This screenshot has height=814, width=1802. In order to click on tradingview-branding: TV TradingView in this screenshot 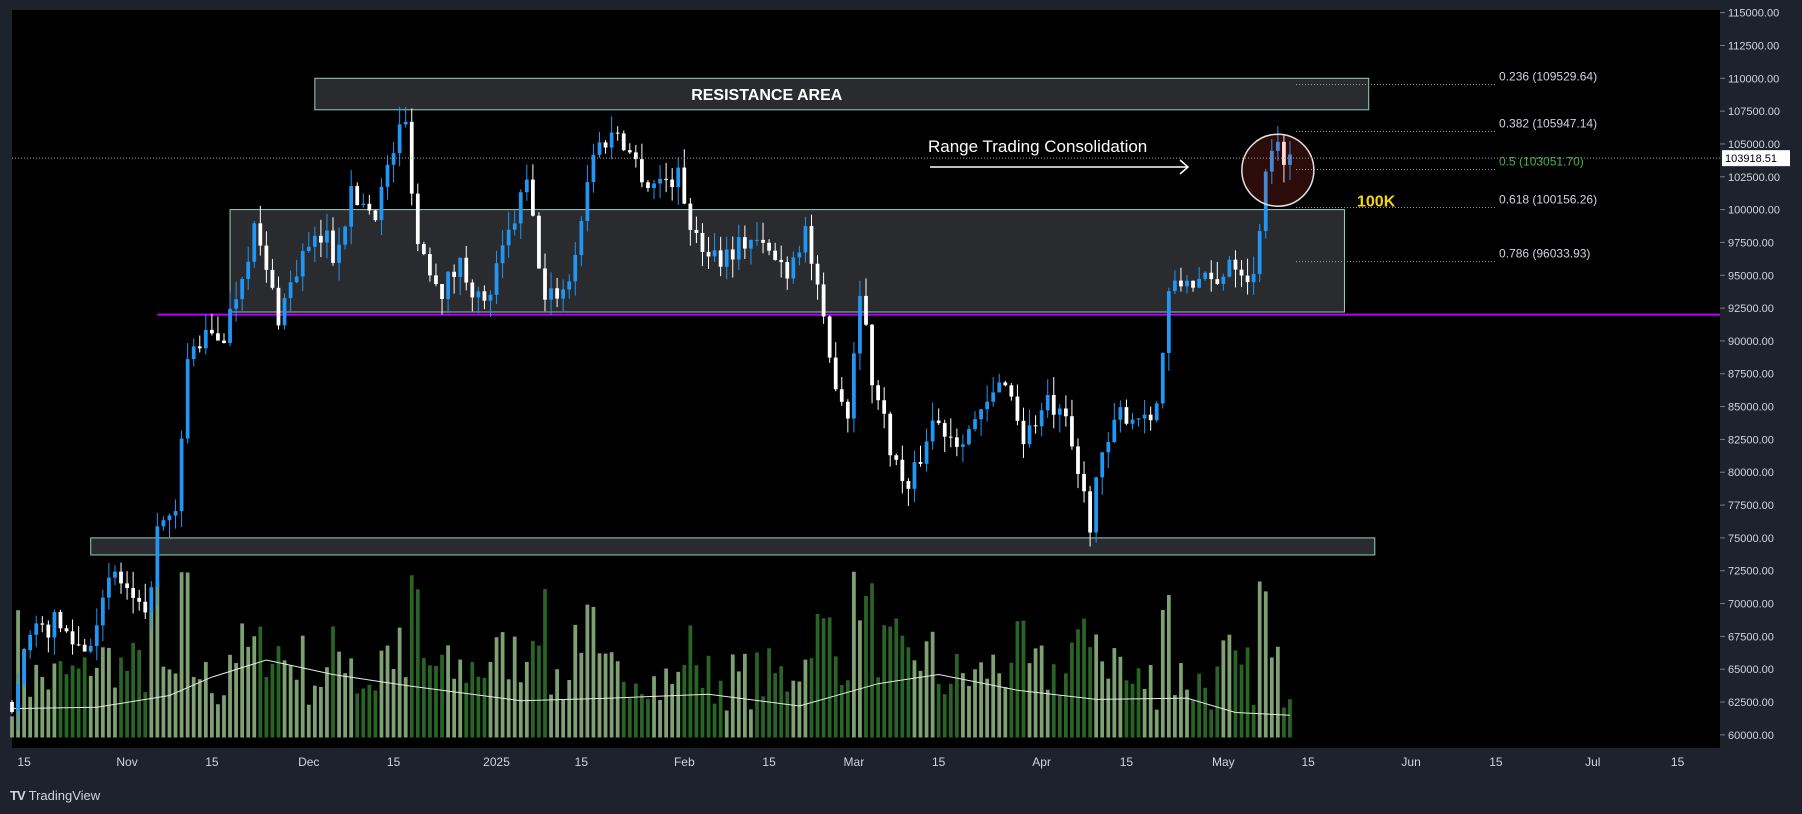, I will do `click(55, 795)`.